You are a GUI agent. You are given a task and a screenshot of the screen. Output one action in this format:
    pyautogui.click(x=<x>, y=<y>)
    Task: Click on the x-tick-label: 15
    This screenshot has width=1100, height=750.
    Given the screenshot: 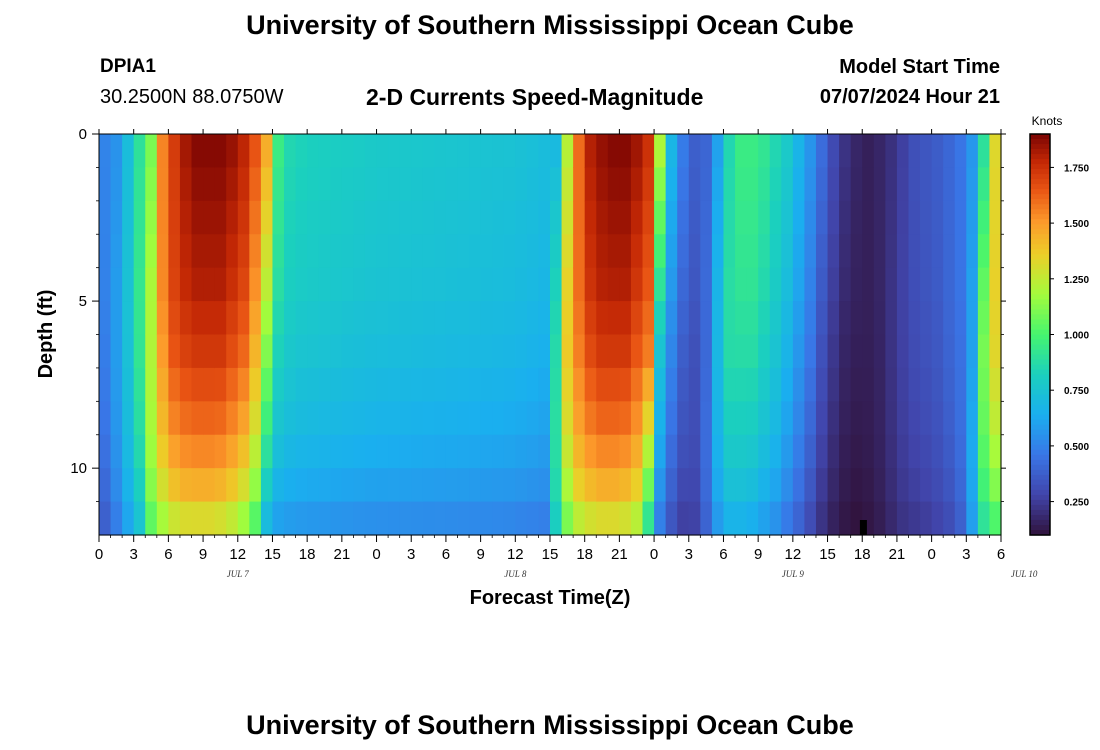 What is the action you would take?
    pyautogui.click(x=550, y=554)
    